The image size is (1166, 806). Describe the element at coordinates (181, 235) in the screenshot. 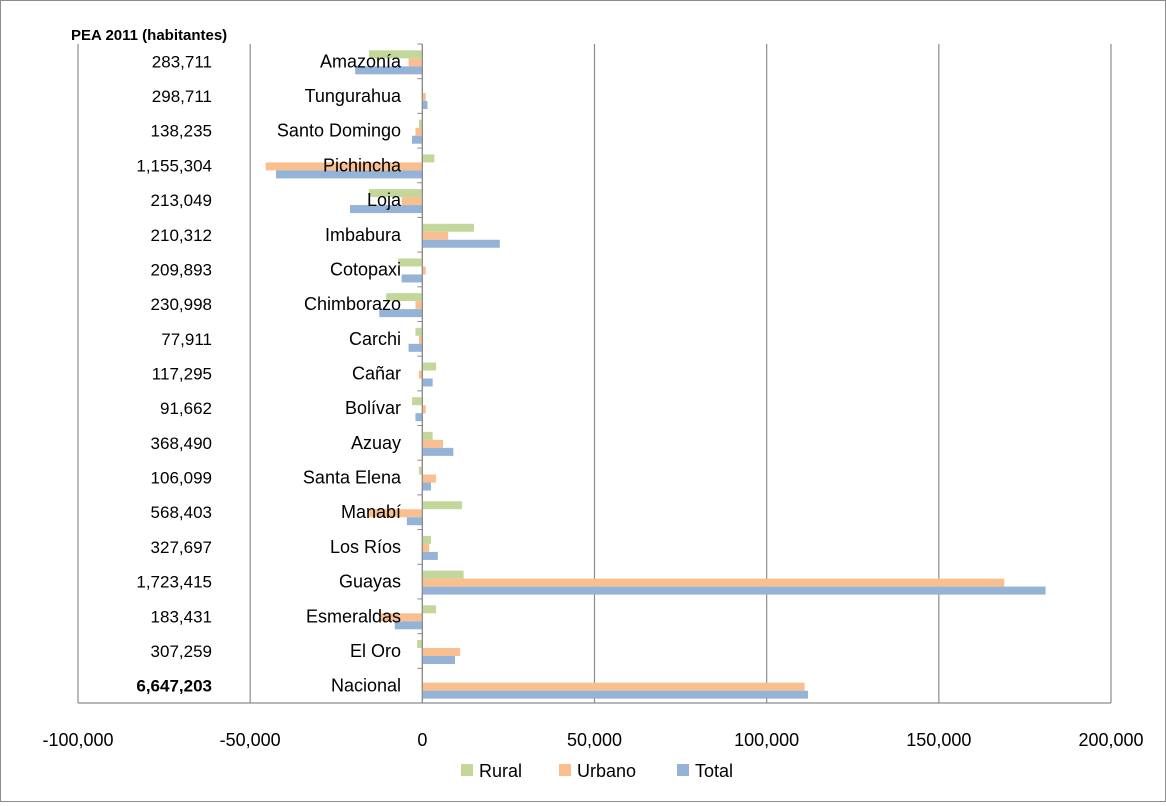

I see `pea-value-label: 210,312` at that location.